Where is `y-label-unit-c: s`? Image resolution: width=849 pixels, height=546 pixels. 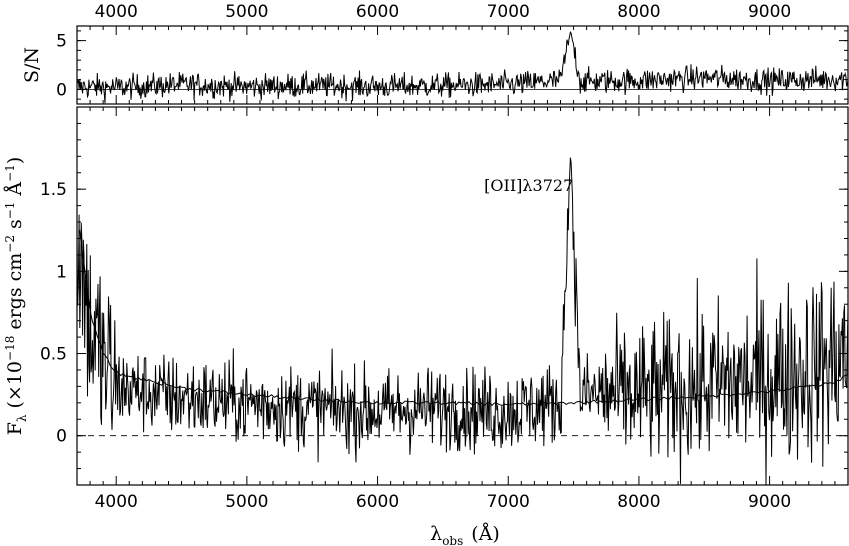
y-label-unit-c: s is located at coordinates (15, 224).